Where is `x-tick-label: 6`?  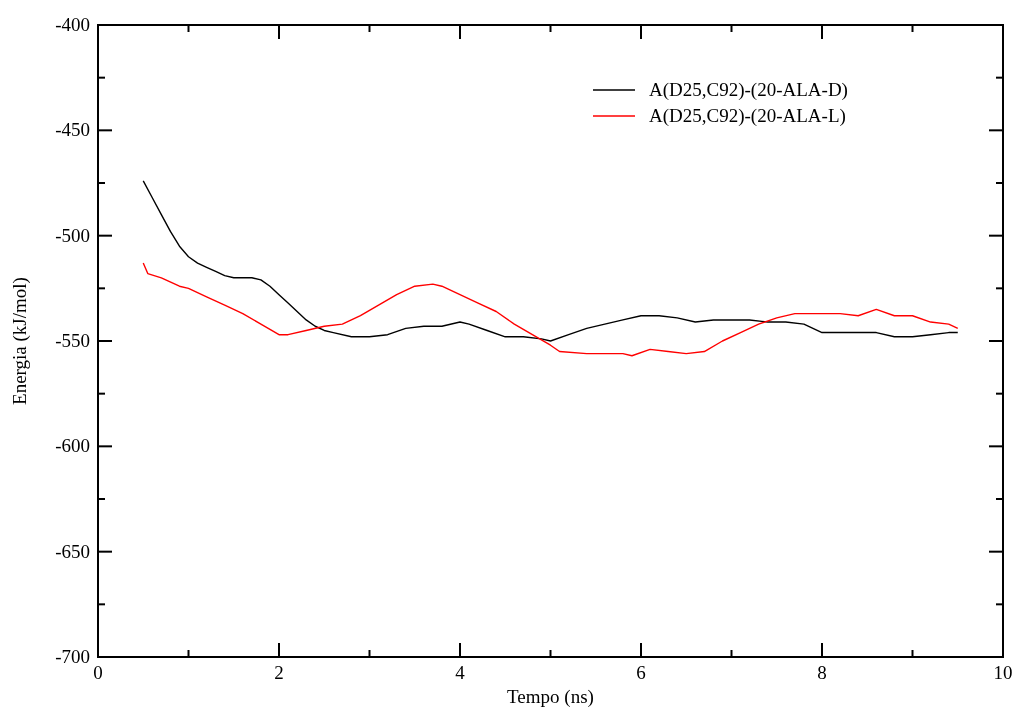 x-tick-label: 6 is located at coordinates (641, 672).